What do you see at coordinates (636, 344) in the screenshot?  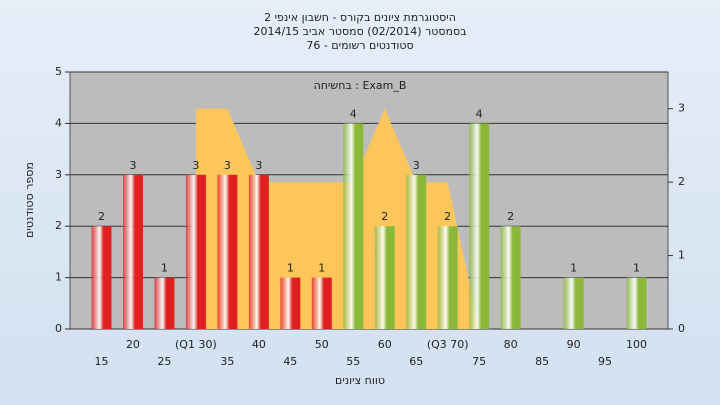 I see `x-tick-label: 100` at bounding box center [636, 344].